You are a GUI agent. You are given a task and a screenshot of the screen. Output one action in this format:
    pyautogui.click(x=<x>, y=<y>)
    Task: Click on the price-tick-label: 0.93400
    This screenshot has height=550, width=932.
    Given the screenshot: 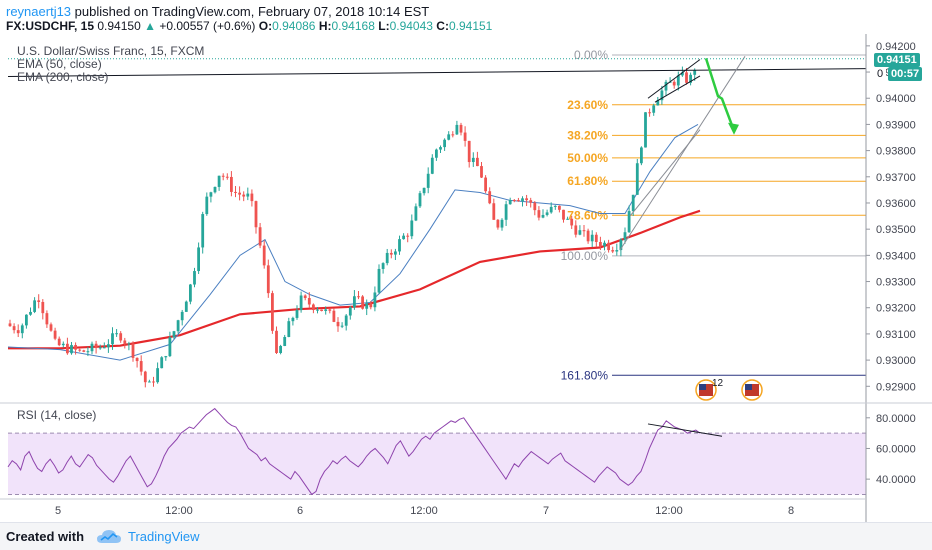 What is the action you would take?
    pyautogui.click(x=896, y=256)
    